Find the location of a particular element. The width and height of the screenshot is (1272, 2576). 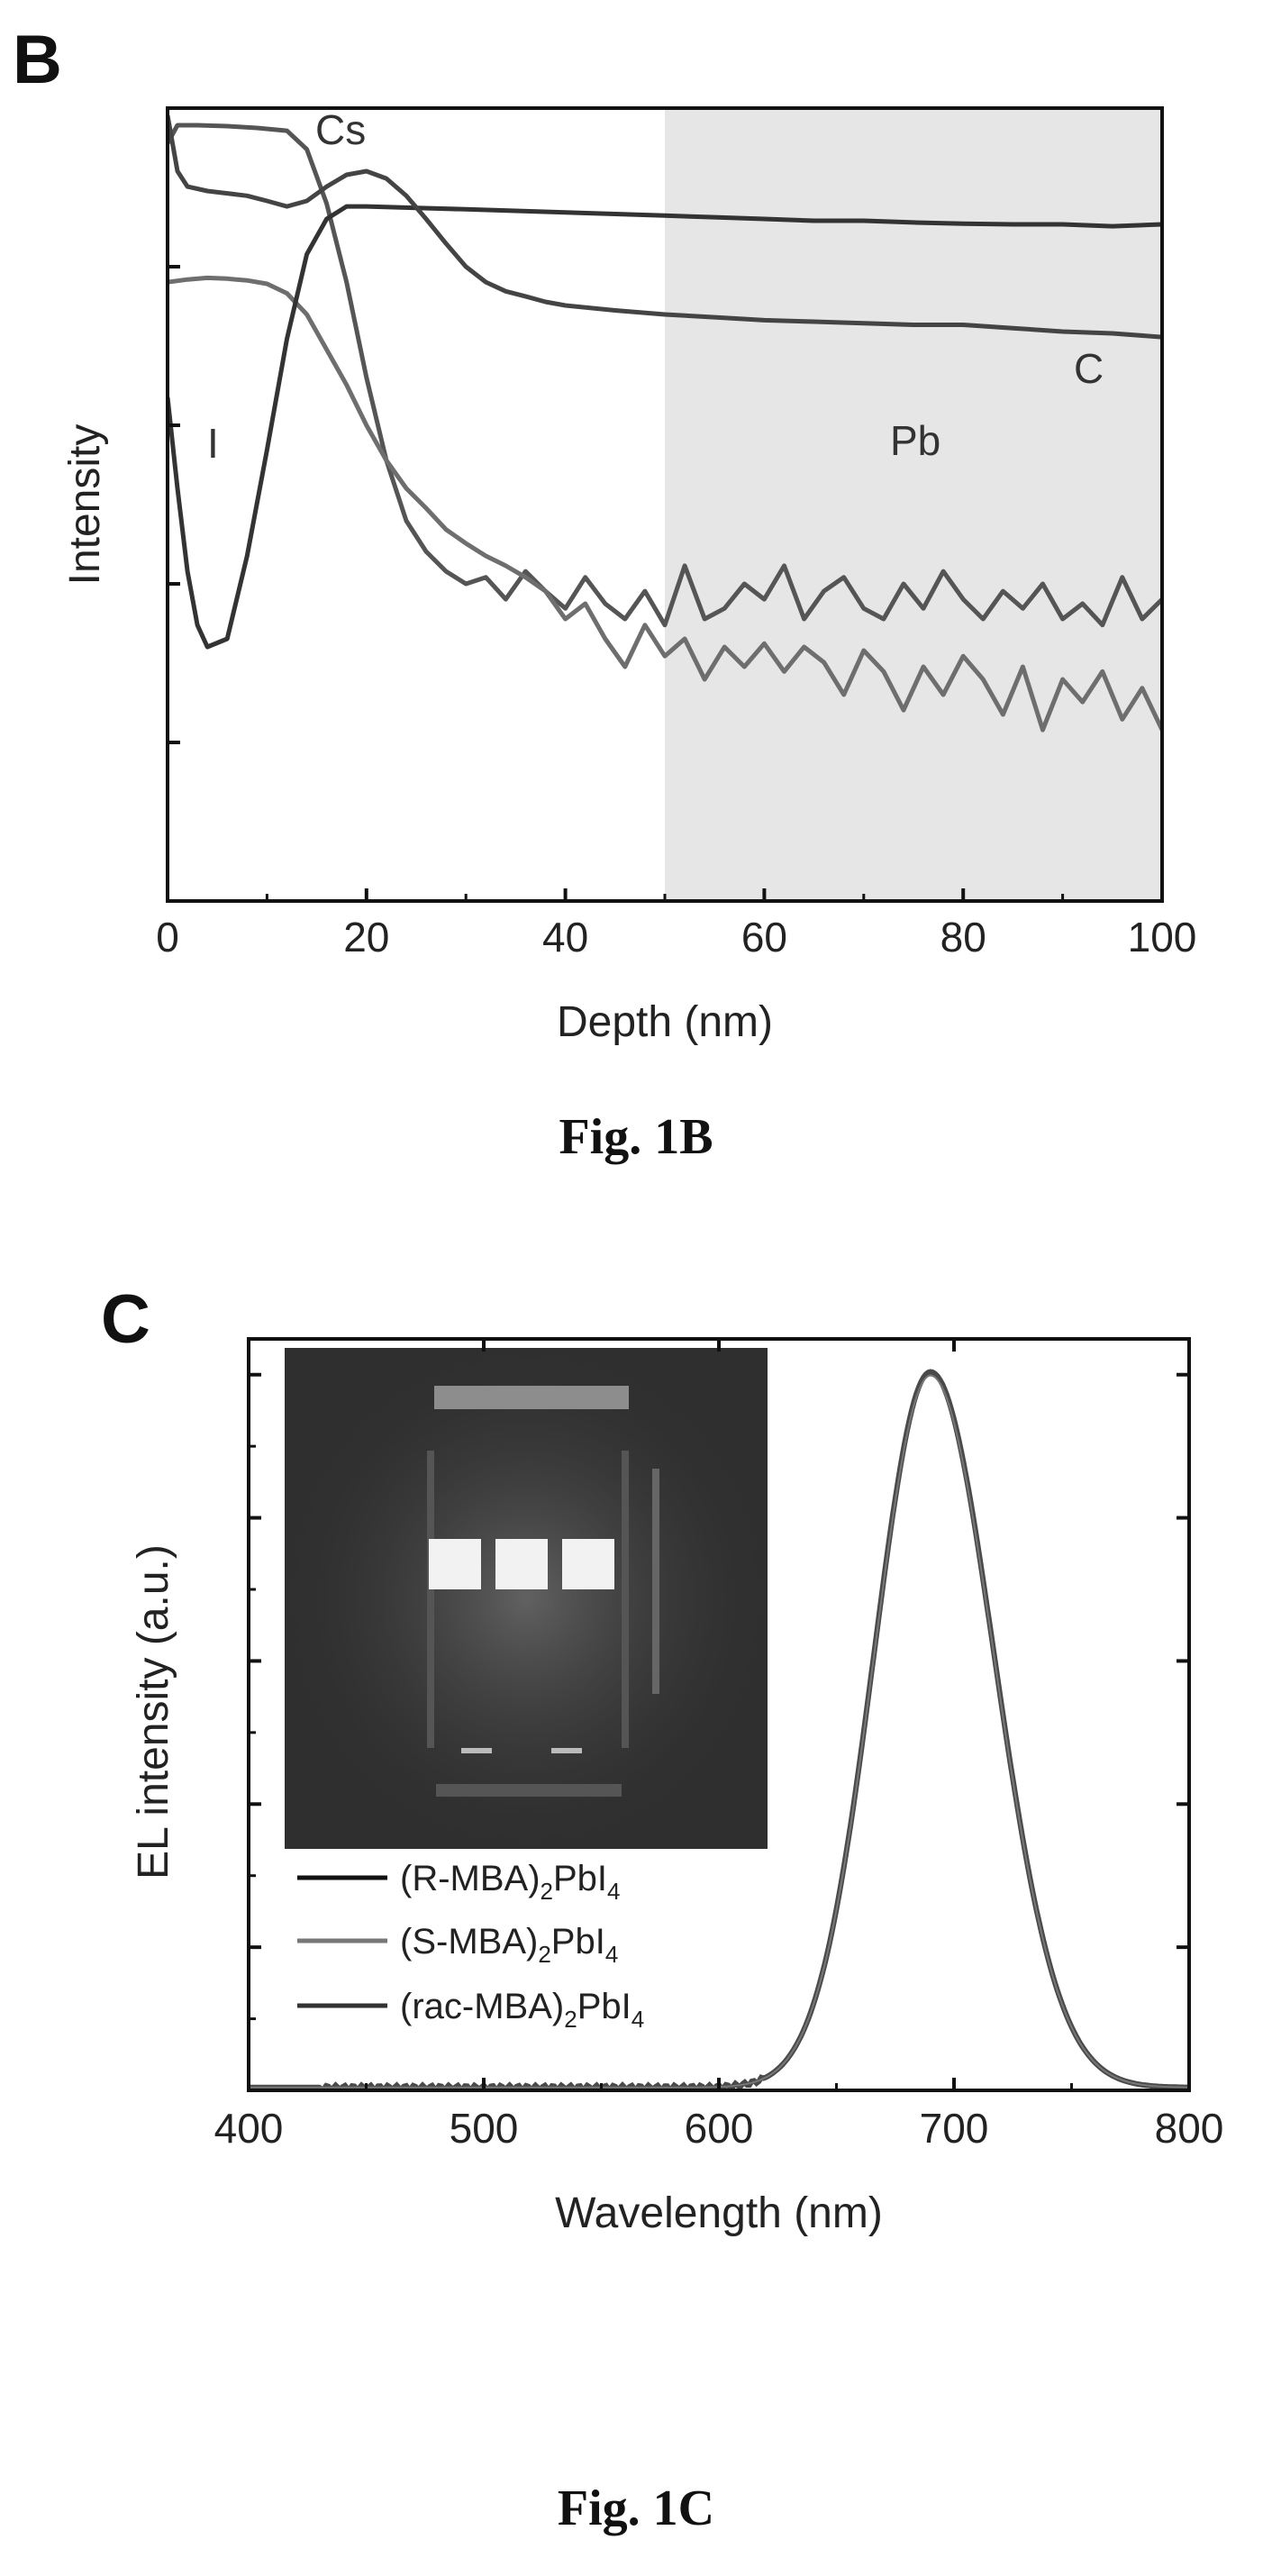

legend-entry-label: (S-MBA)2PbI4 is located at coordinates (509, 1945).